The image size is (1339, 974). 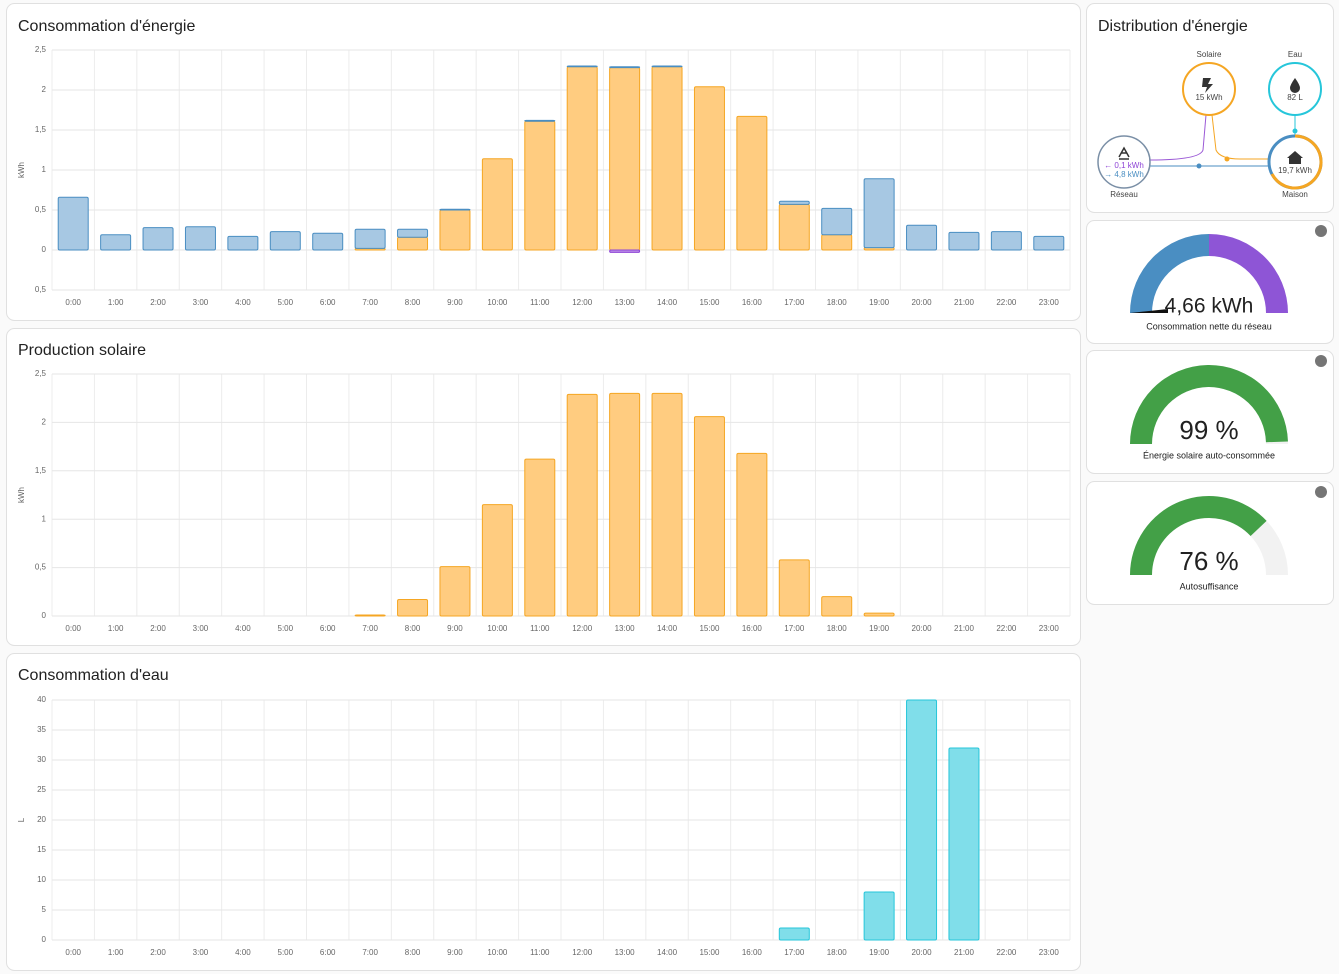 I want to click on gauge-arc, so click(x=1209, y=404).